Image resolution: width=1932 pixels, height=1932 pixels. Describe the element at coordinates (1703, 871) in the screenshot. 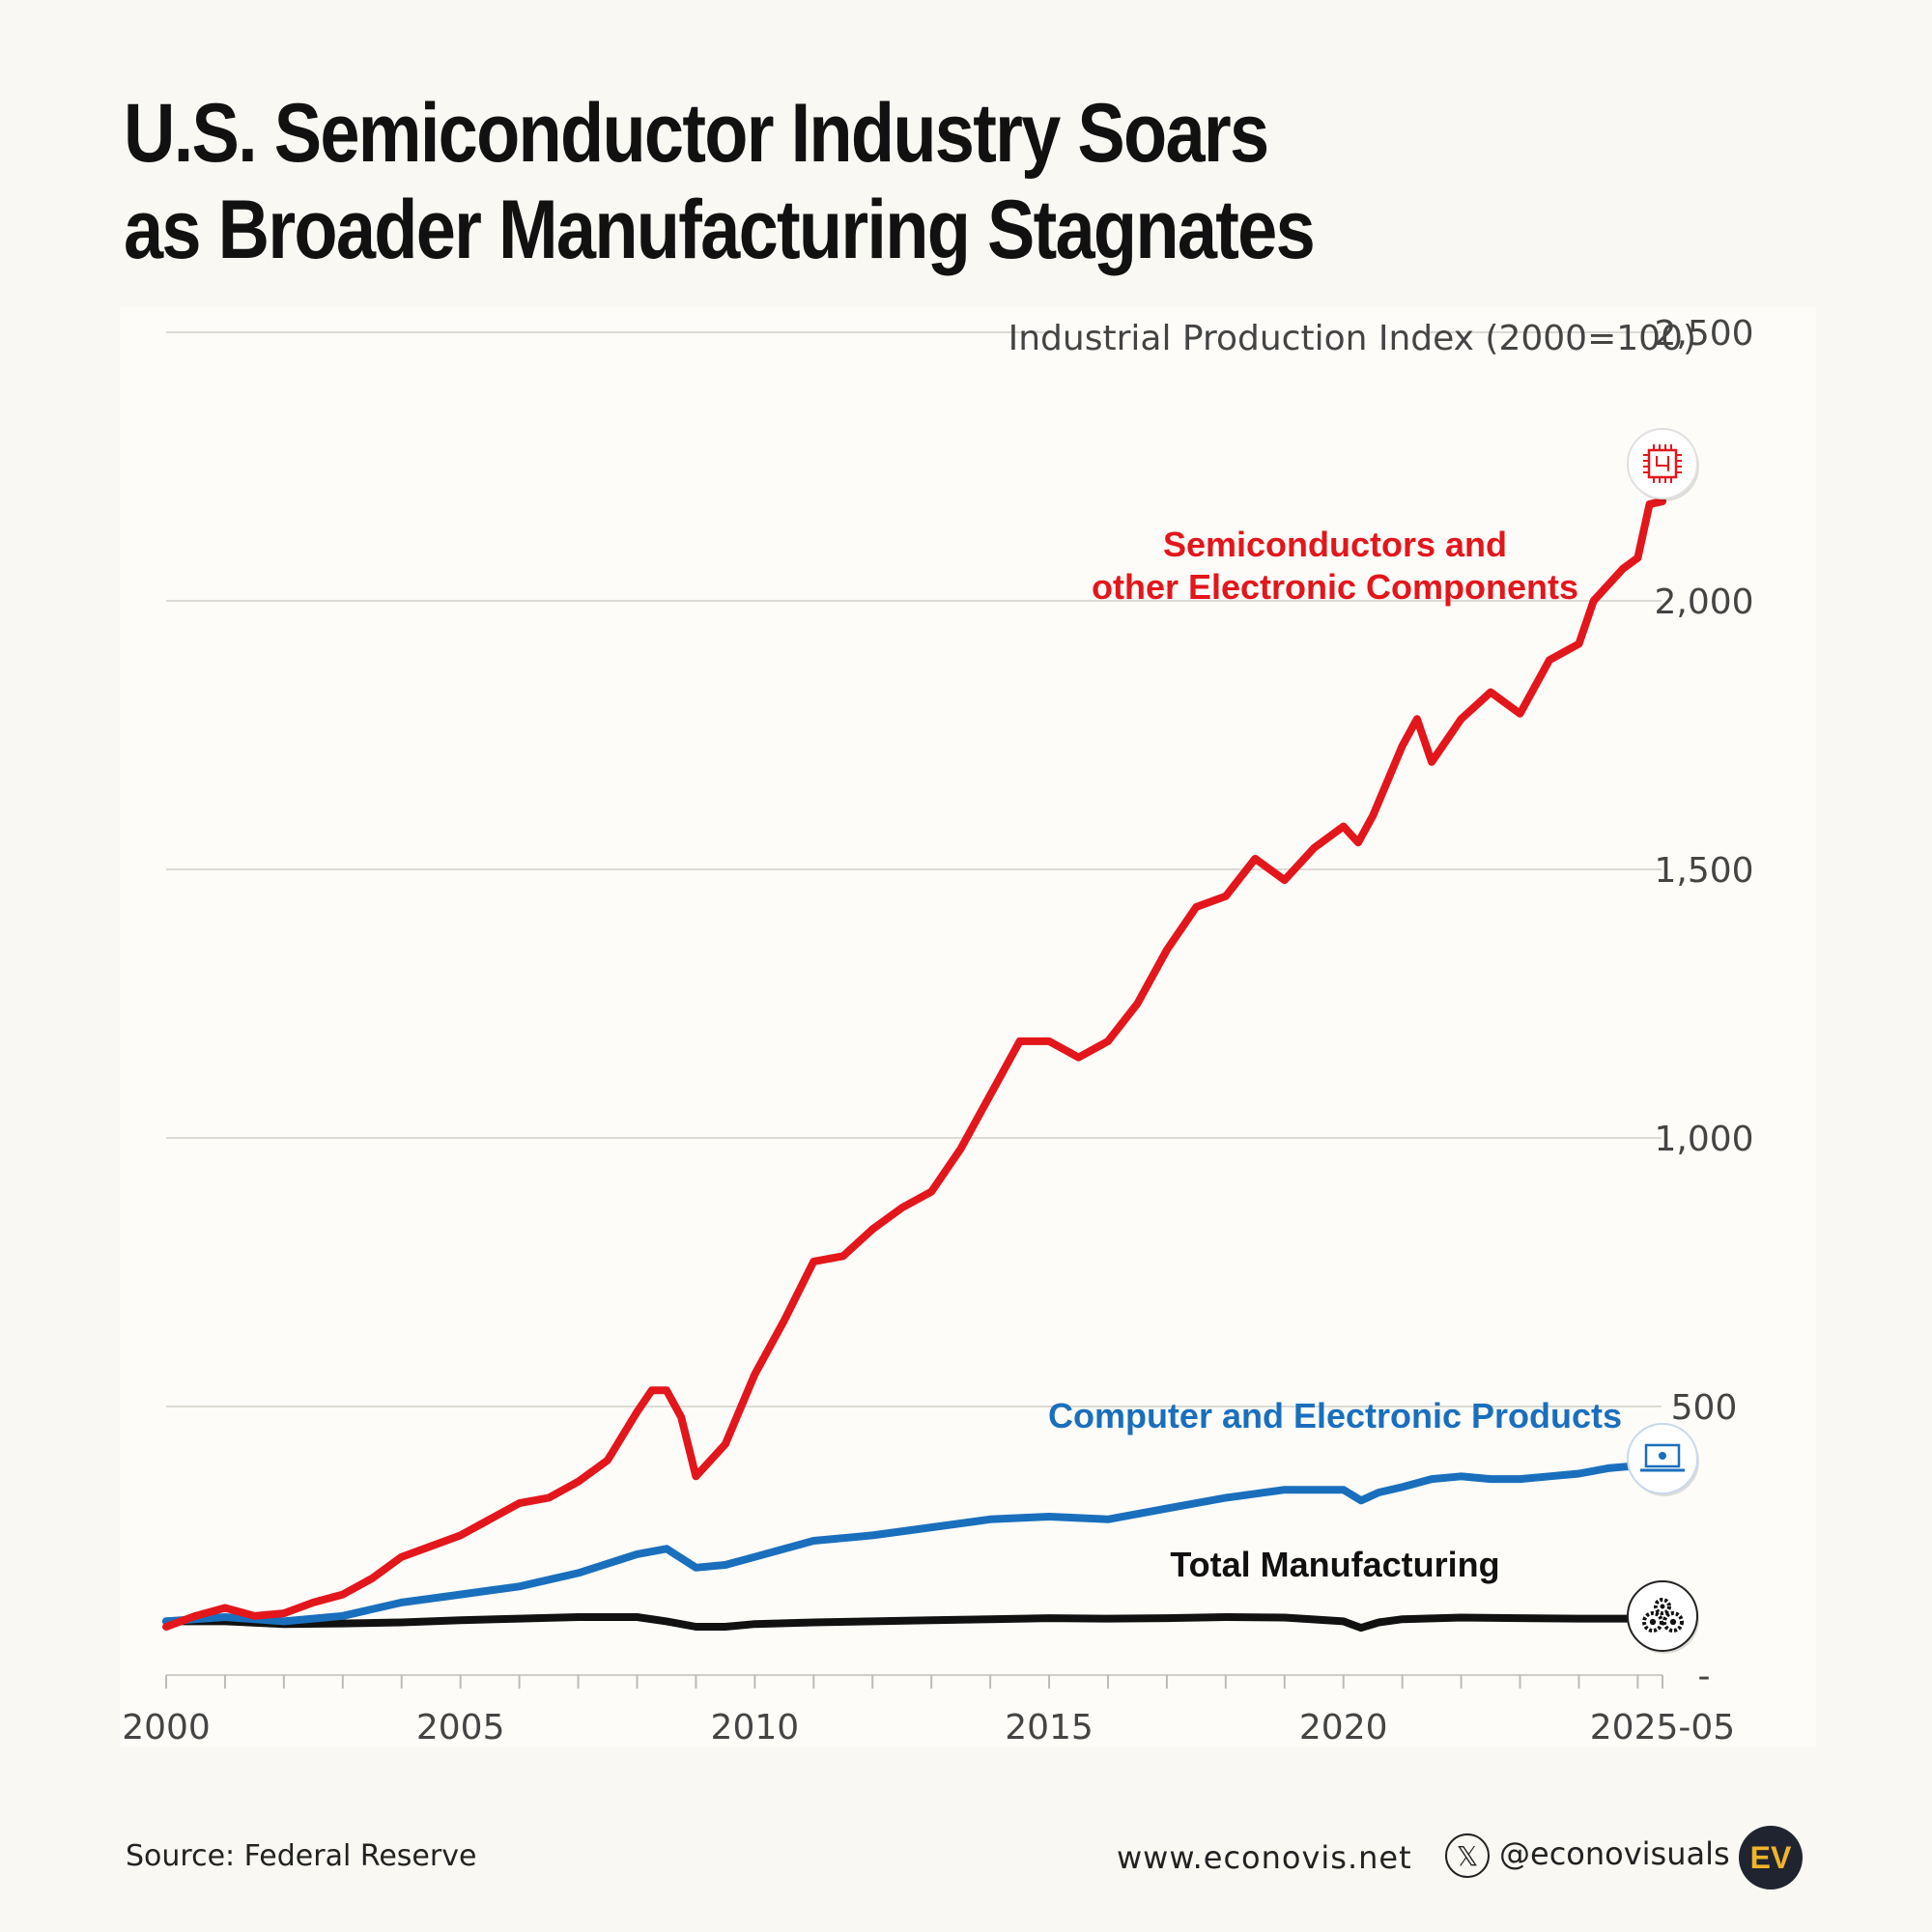

I see `y-tick-label: 1,500` at that location.